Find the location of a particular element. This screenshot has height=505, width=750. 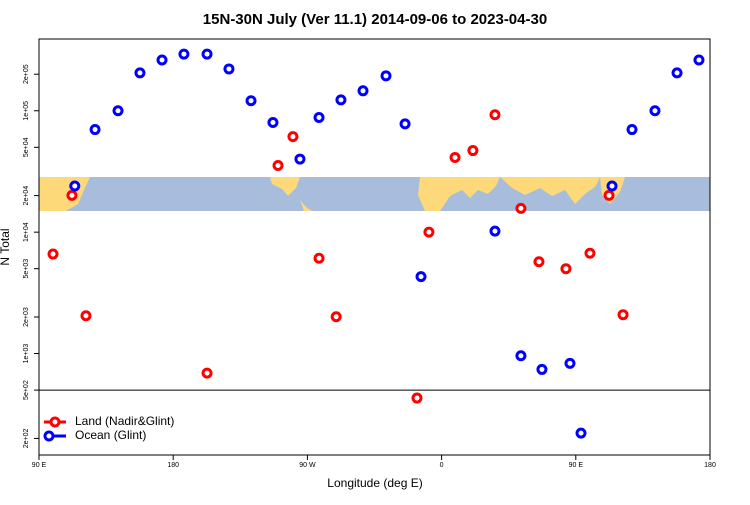

legend-label: Land (Nadir&Glint) is located at coordinates (124, 421).